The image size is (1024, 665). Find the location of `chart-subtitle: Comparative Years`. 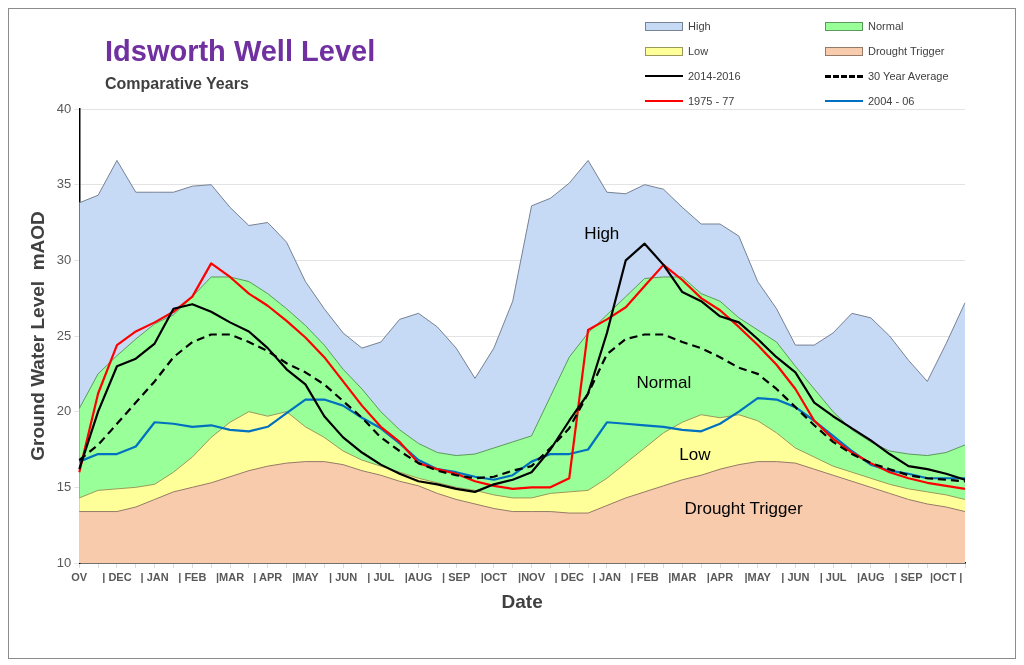

chart-subtitle: Comparative Years is located at coordinates (177, 84).